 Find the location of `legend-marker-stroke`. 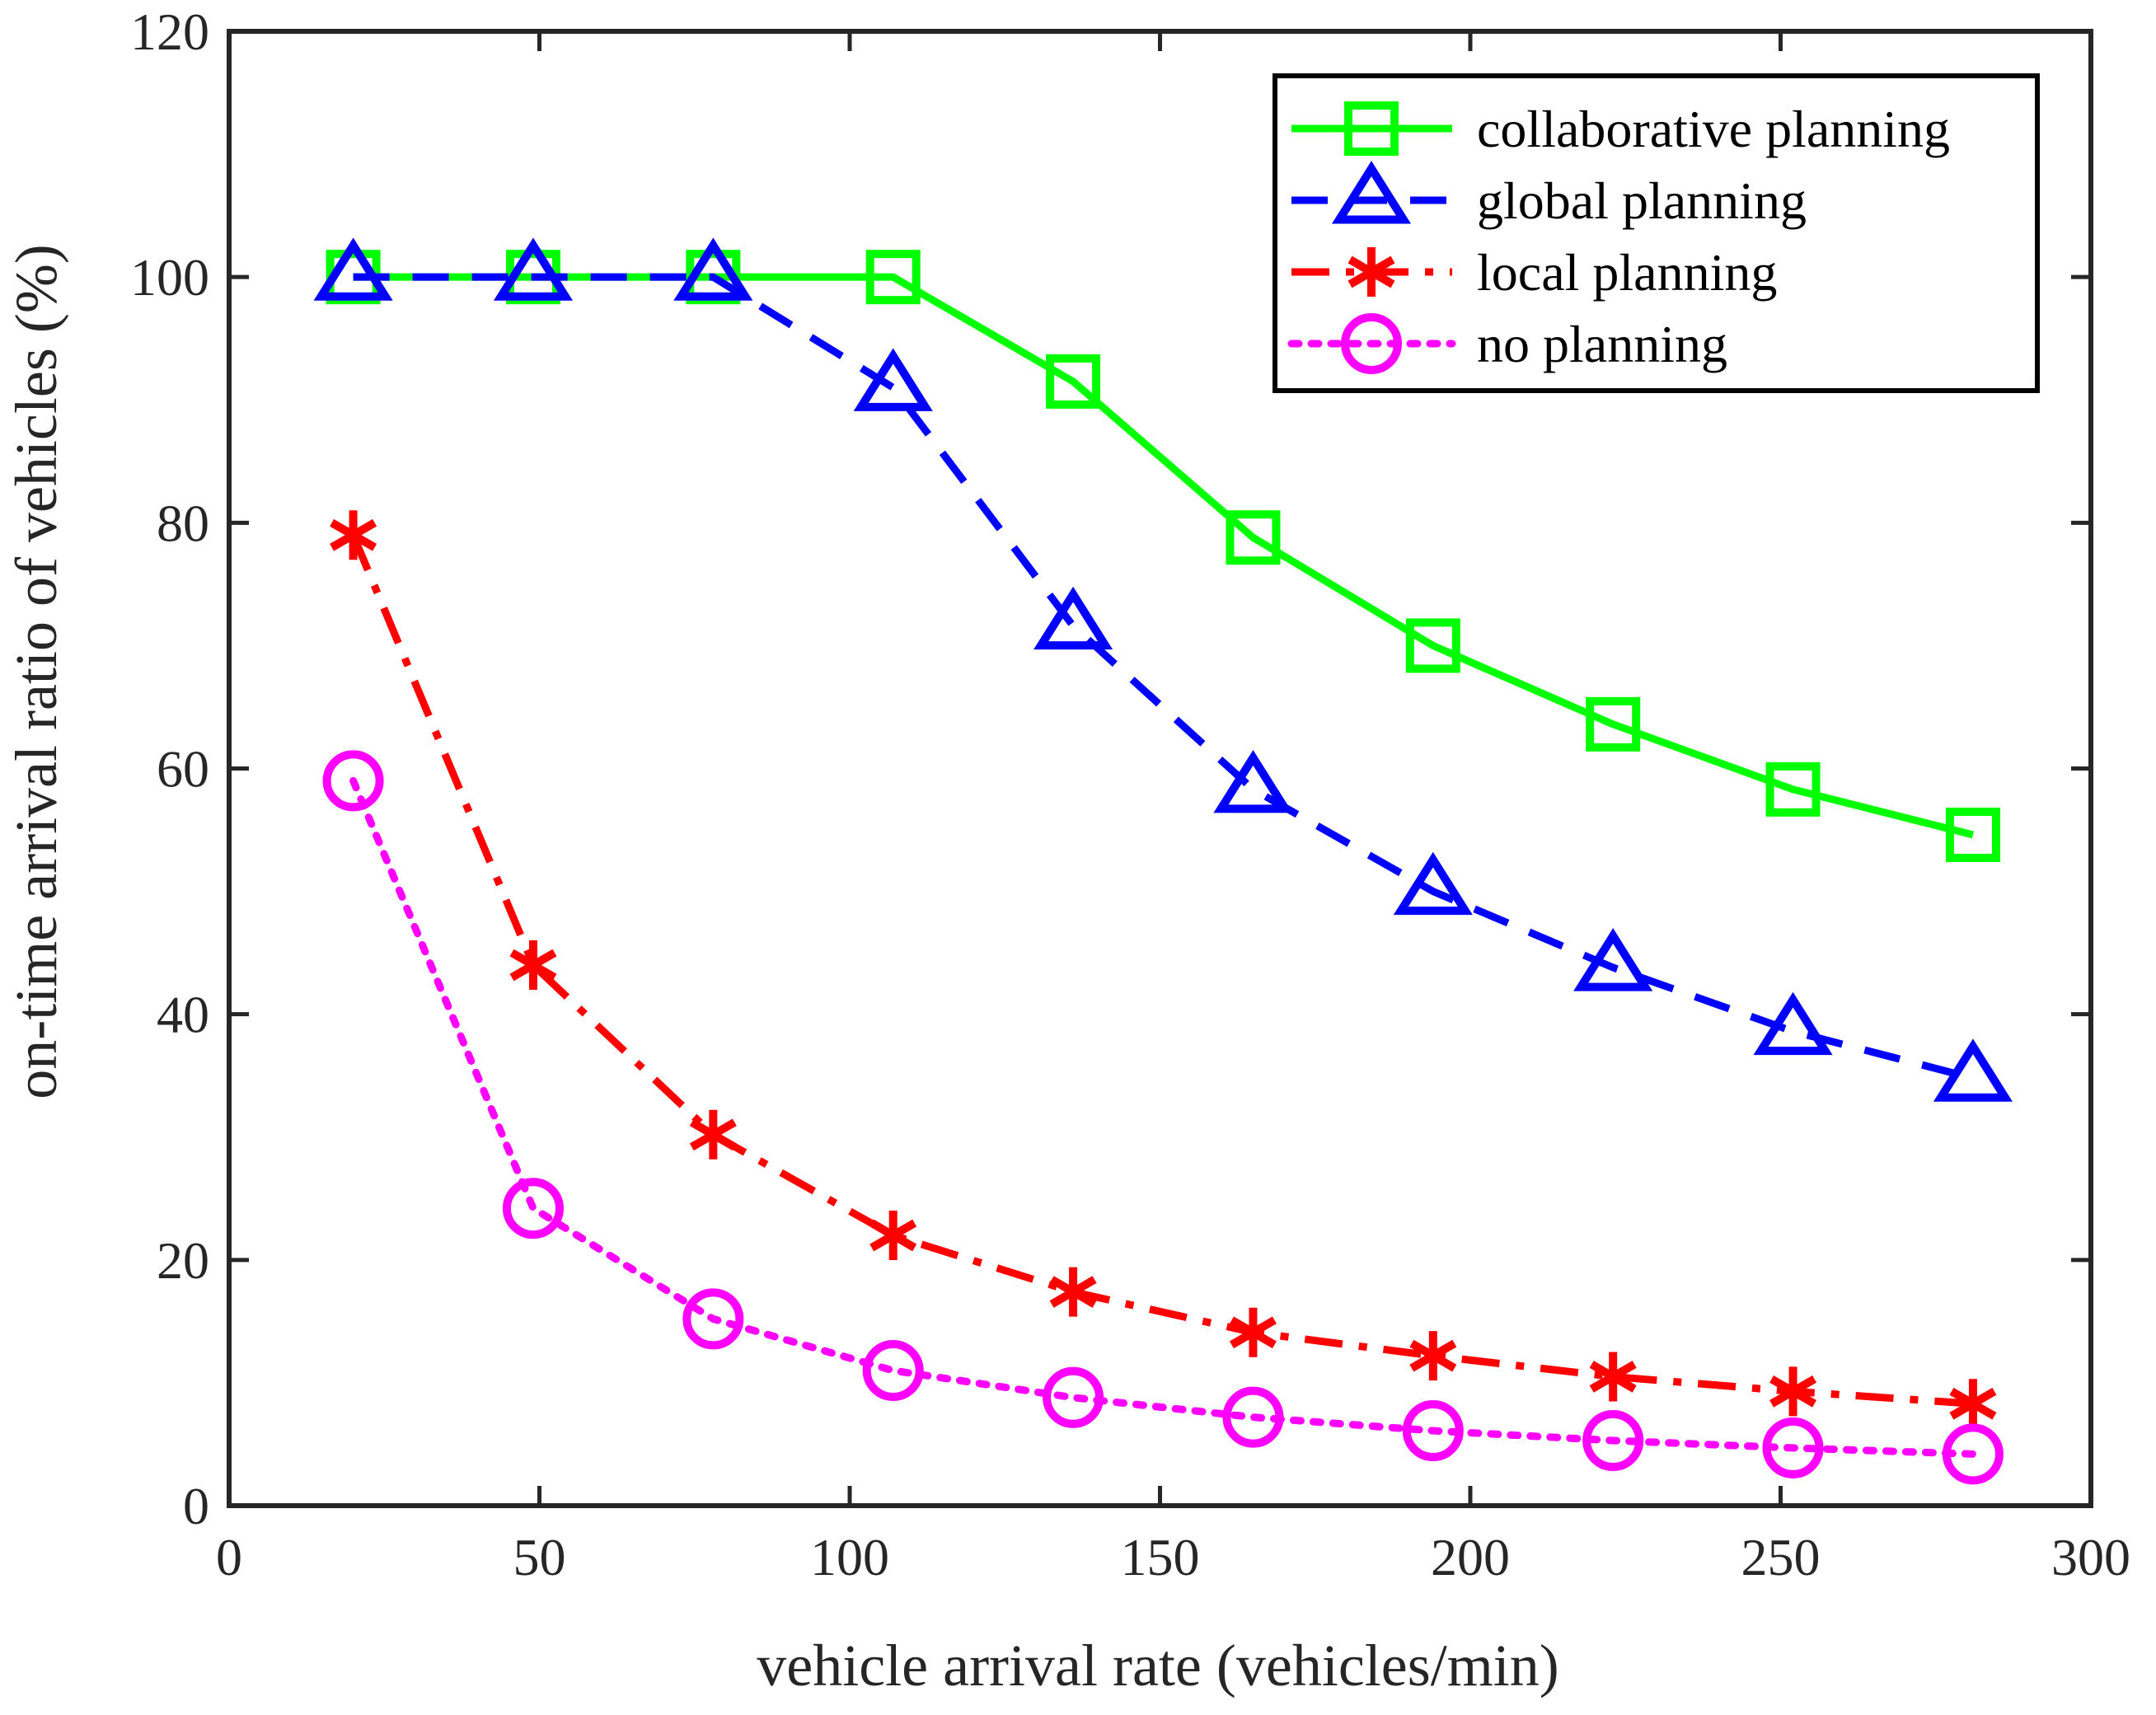

legend-marker-stroke is located at coordinates (1371, 271).